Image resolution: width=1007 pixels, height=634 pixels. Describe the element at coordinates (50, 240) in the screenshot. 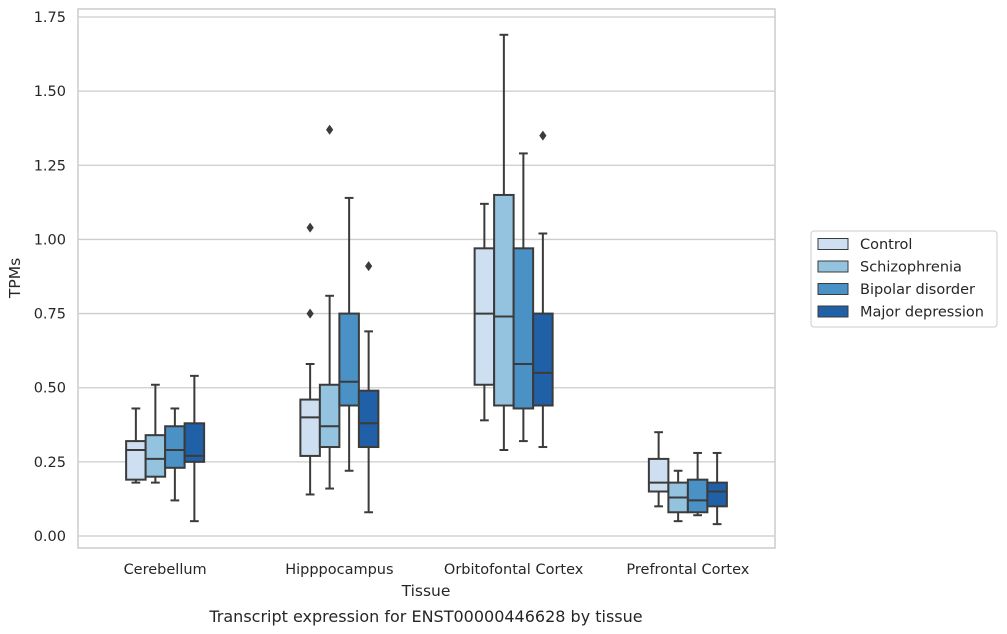

I see `y-tick-label: 1.00` at that location.